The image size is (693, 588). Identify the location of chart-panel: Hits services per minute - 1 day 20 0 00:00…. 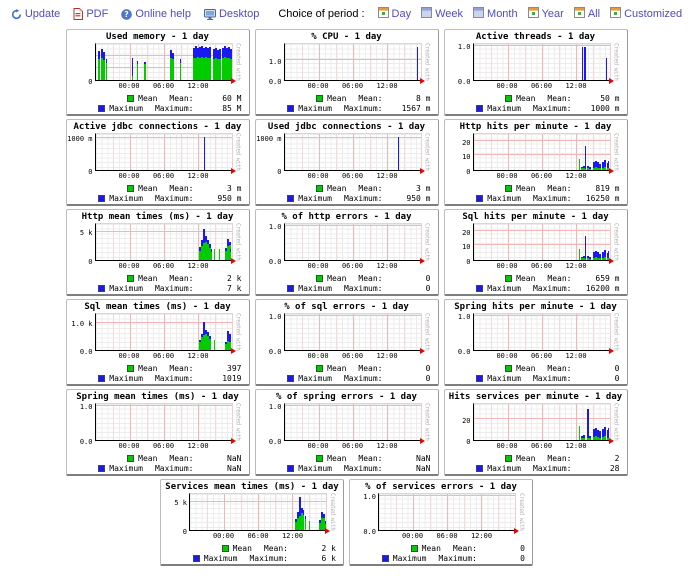
(535, 432).